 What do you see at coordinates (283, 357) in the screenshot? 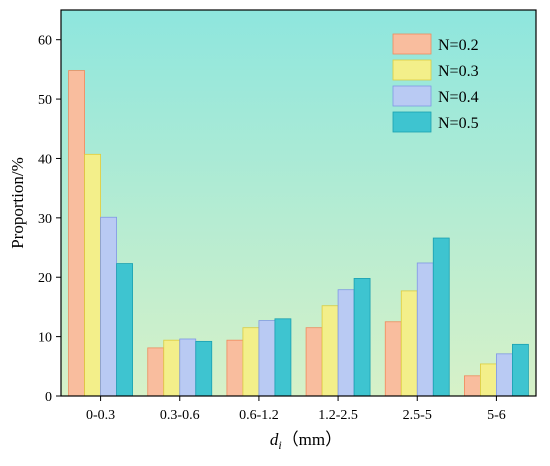
I see `bar-N-0-5-0.6-1.2` at bounding box center [283, 357].